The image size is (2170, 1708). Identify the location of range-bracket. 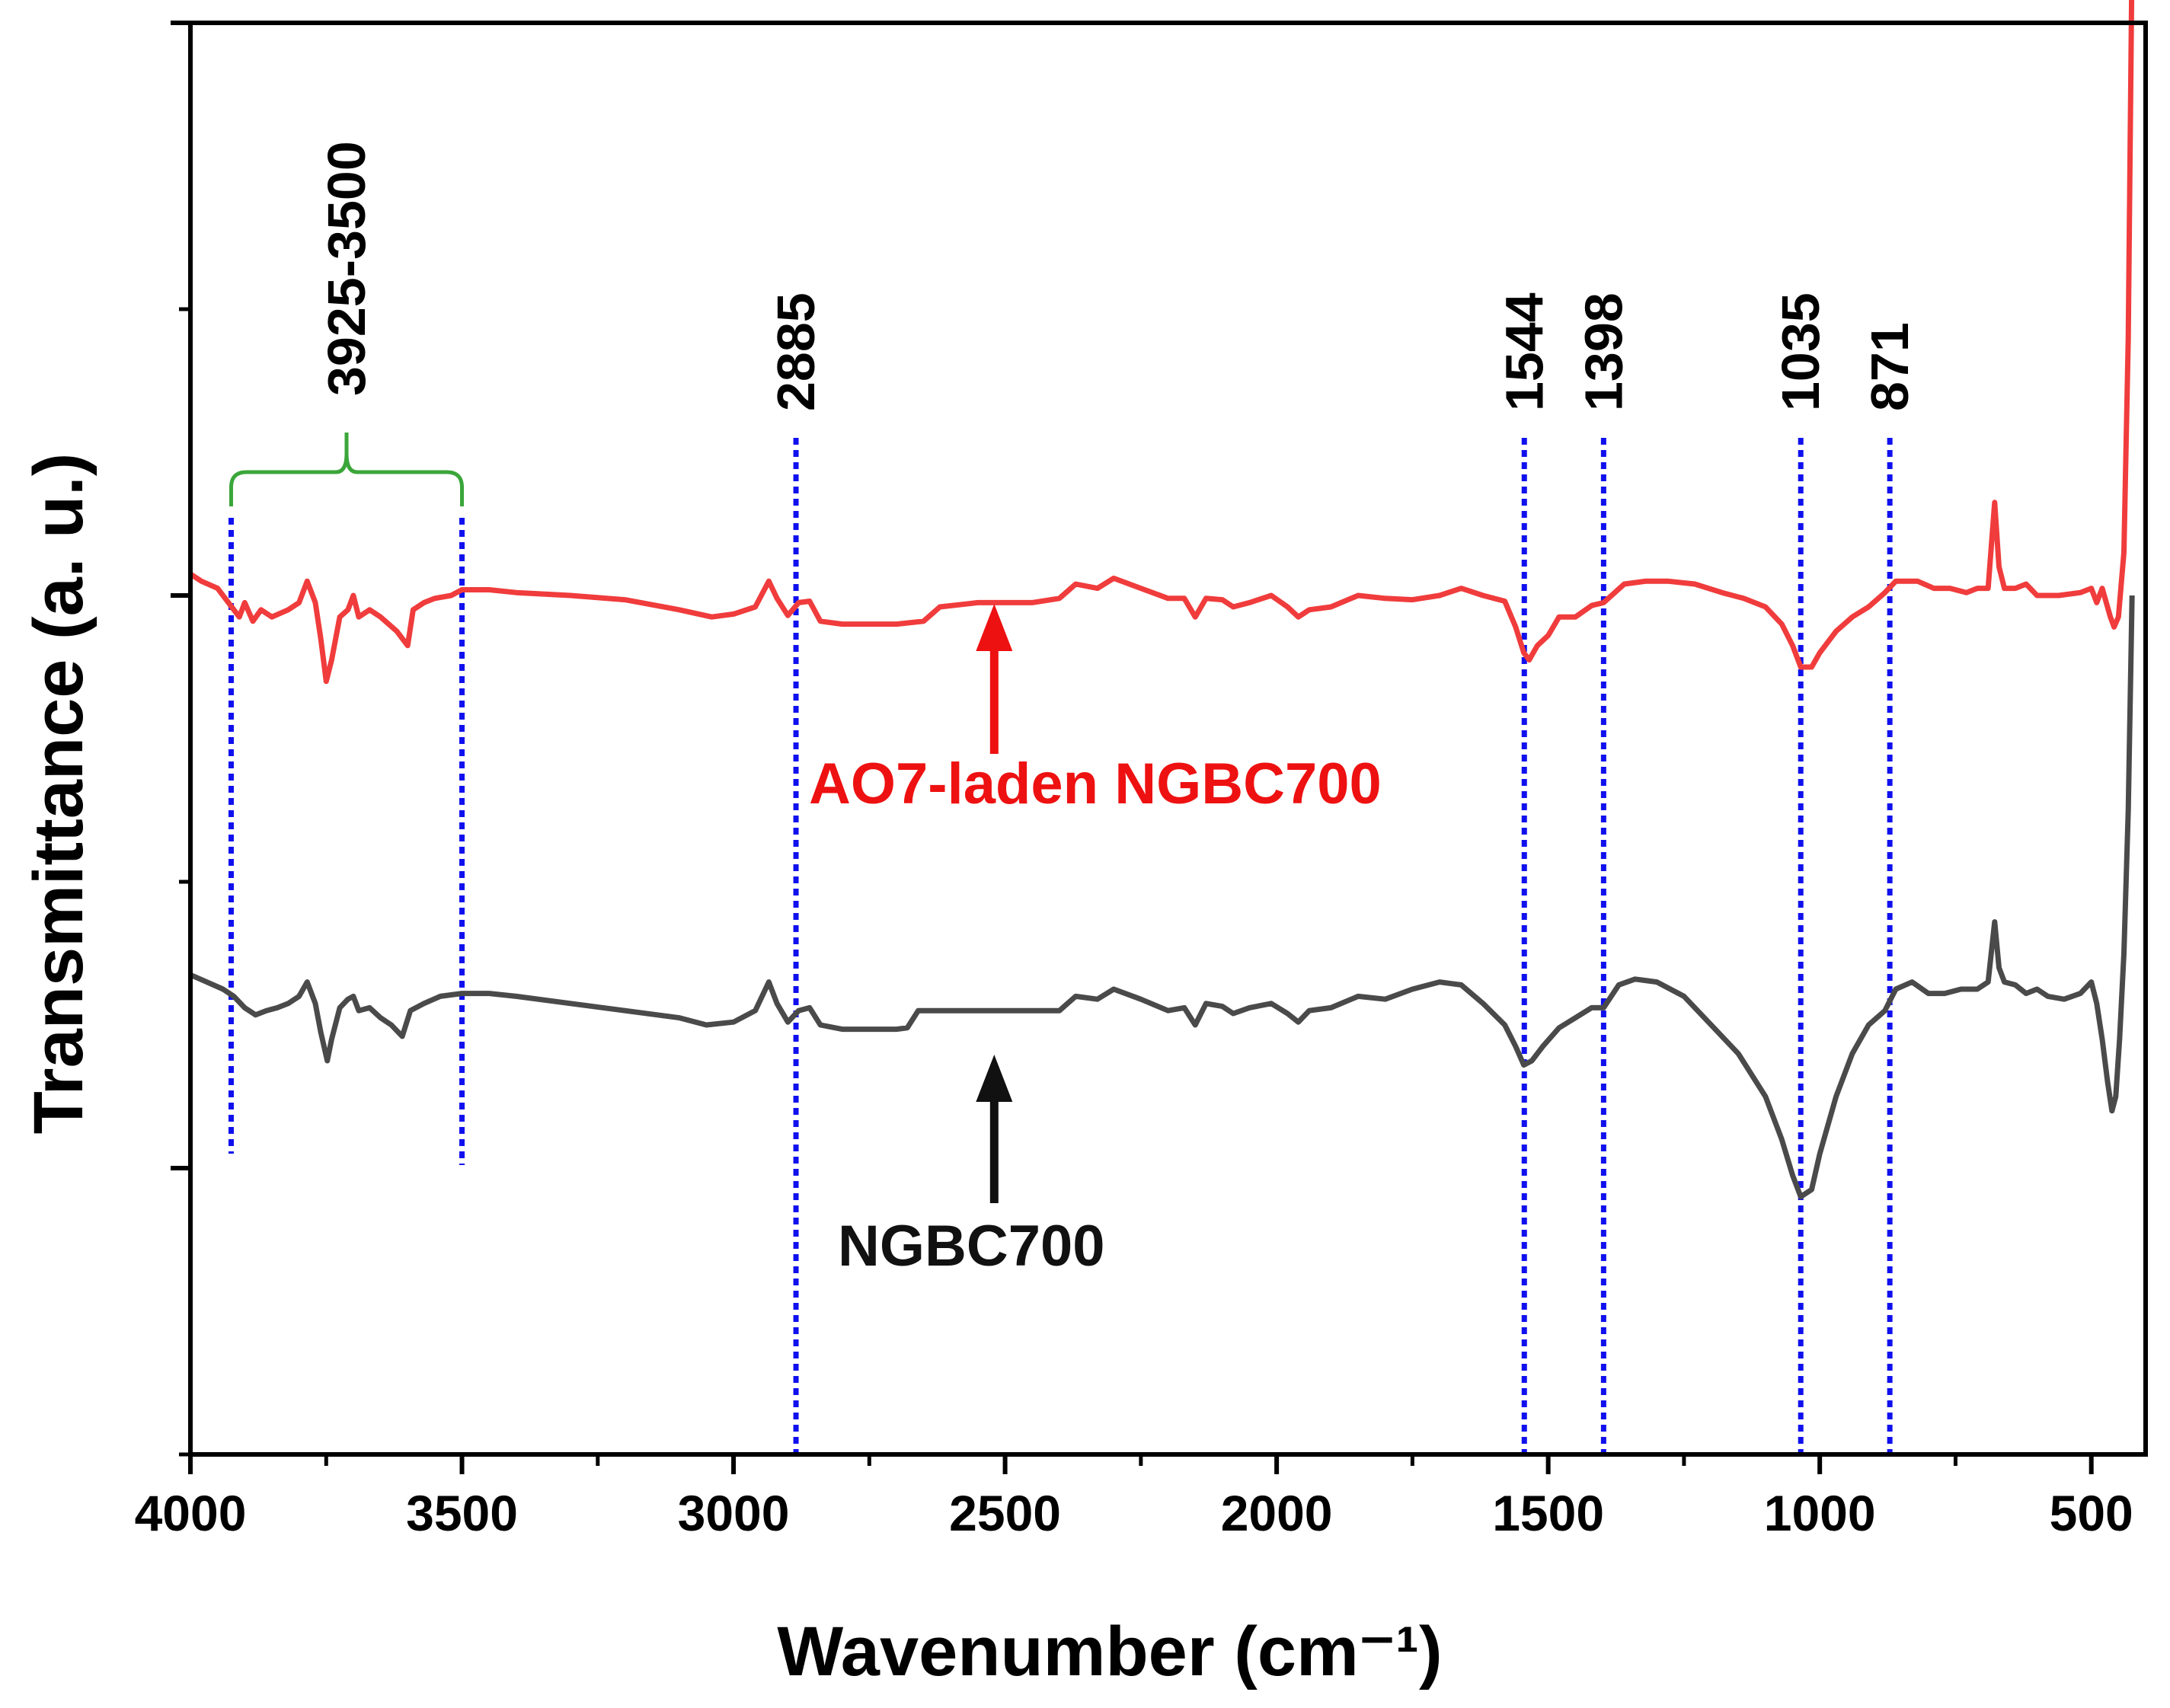
(347, 469).